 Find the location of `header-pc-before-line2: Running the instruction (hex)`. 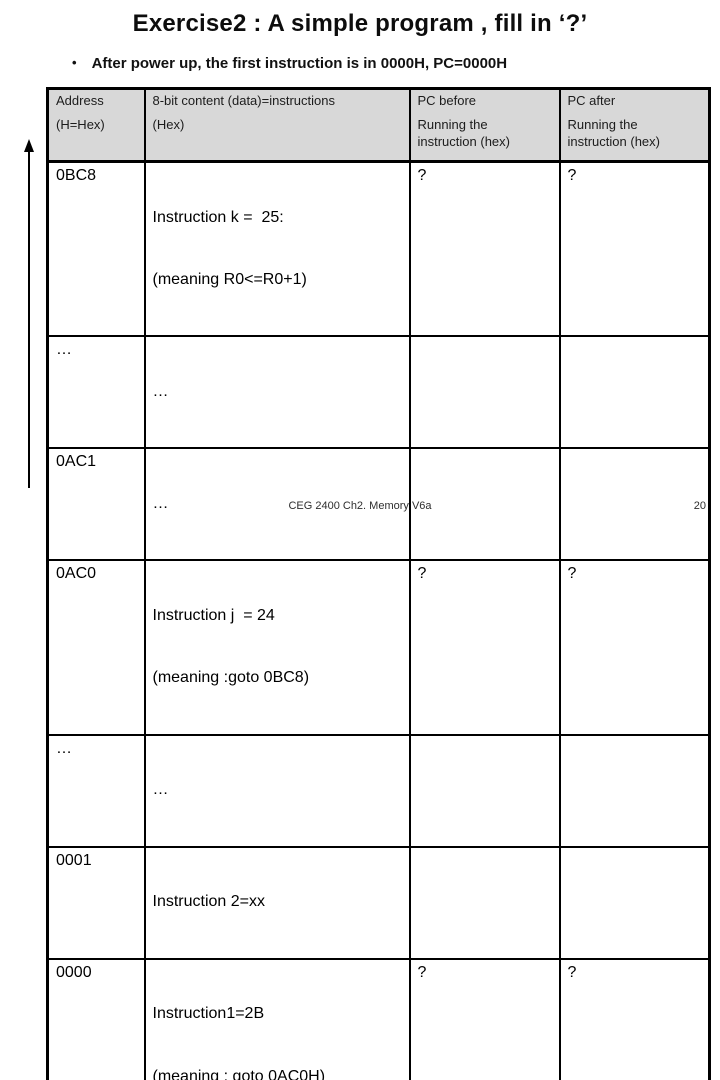

header-pc-before-line2: Running the instruction (hex) is located at coordinates (463, 132).